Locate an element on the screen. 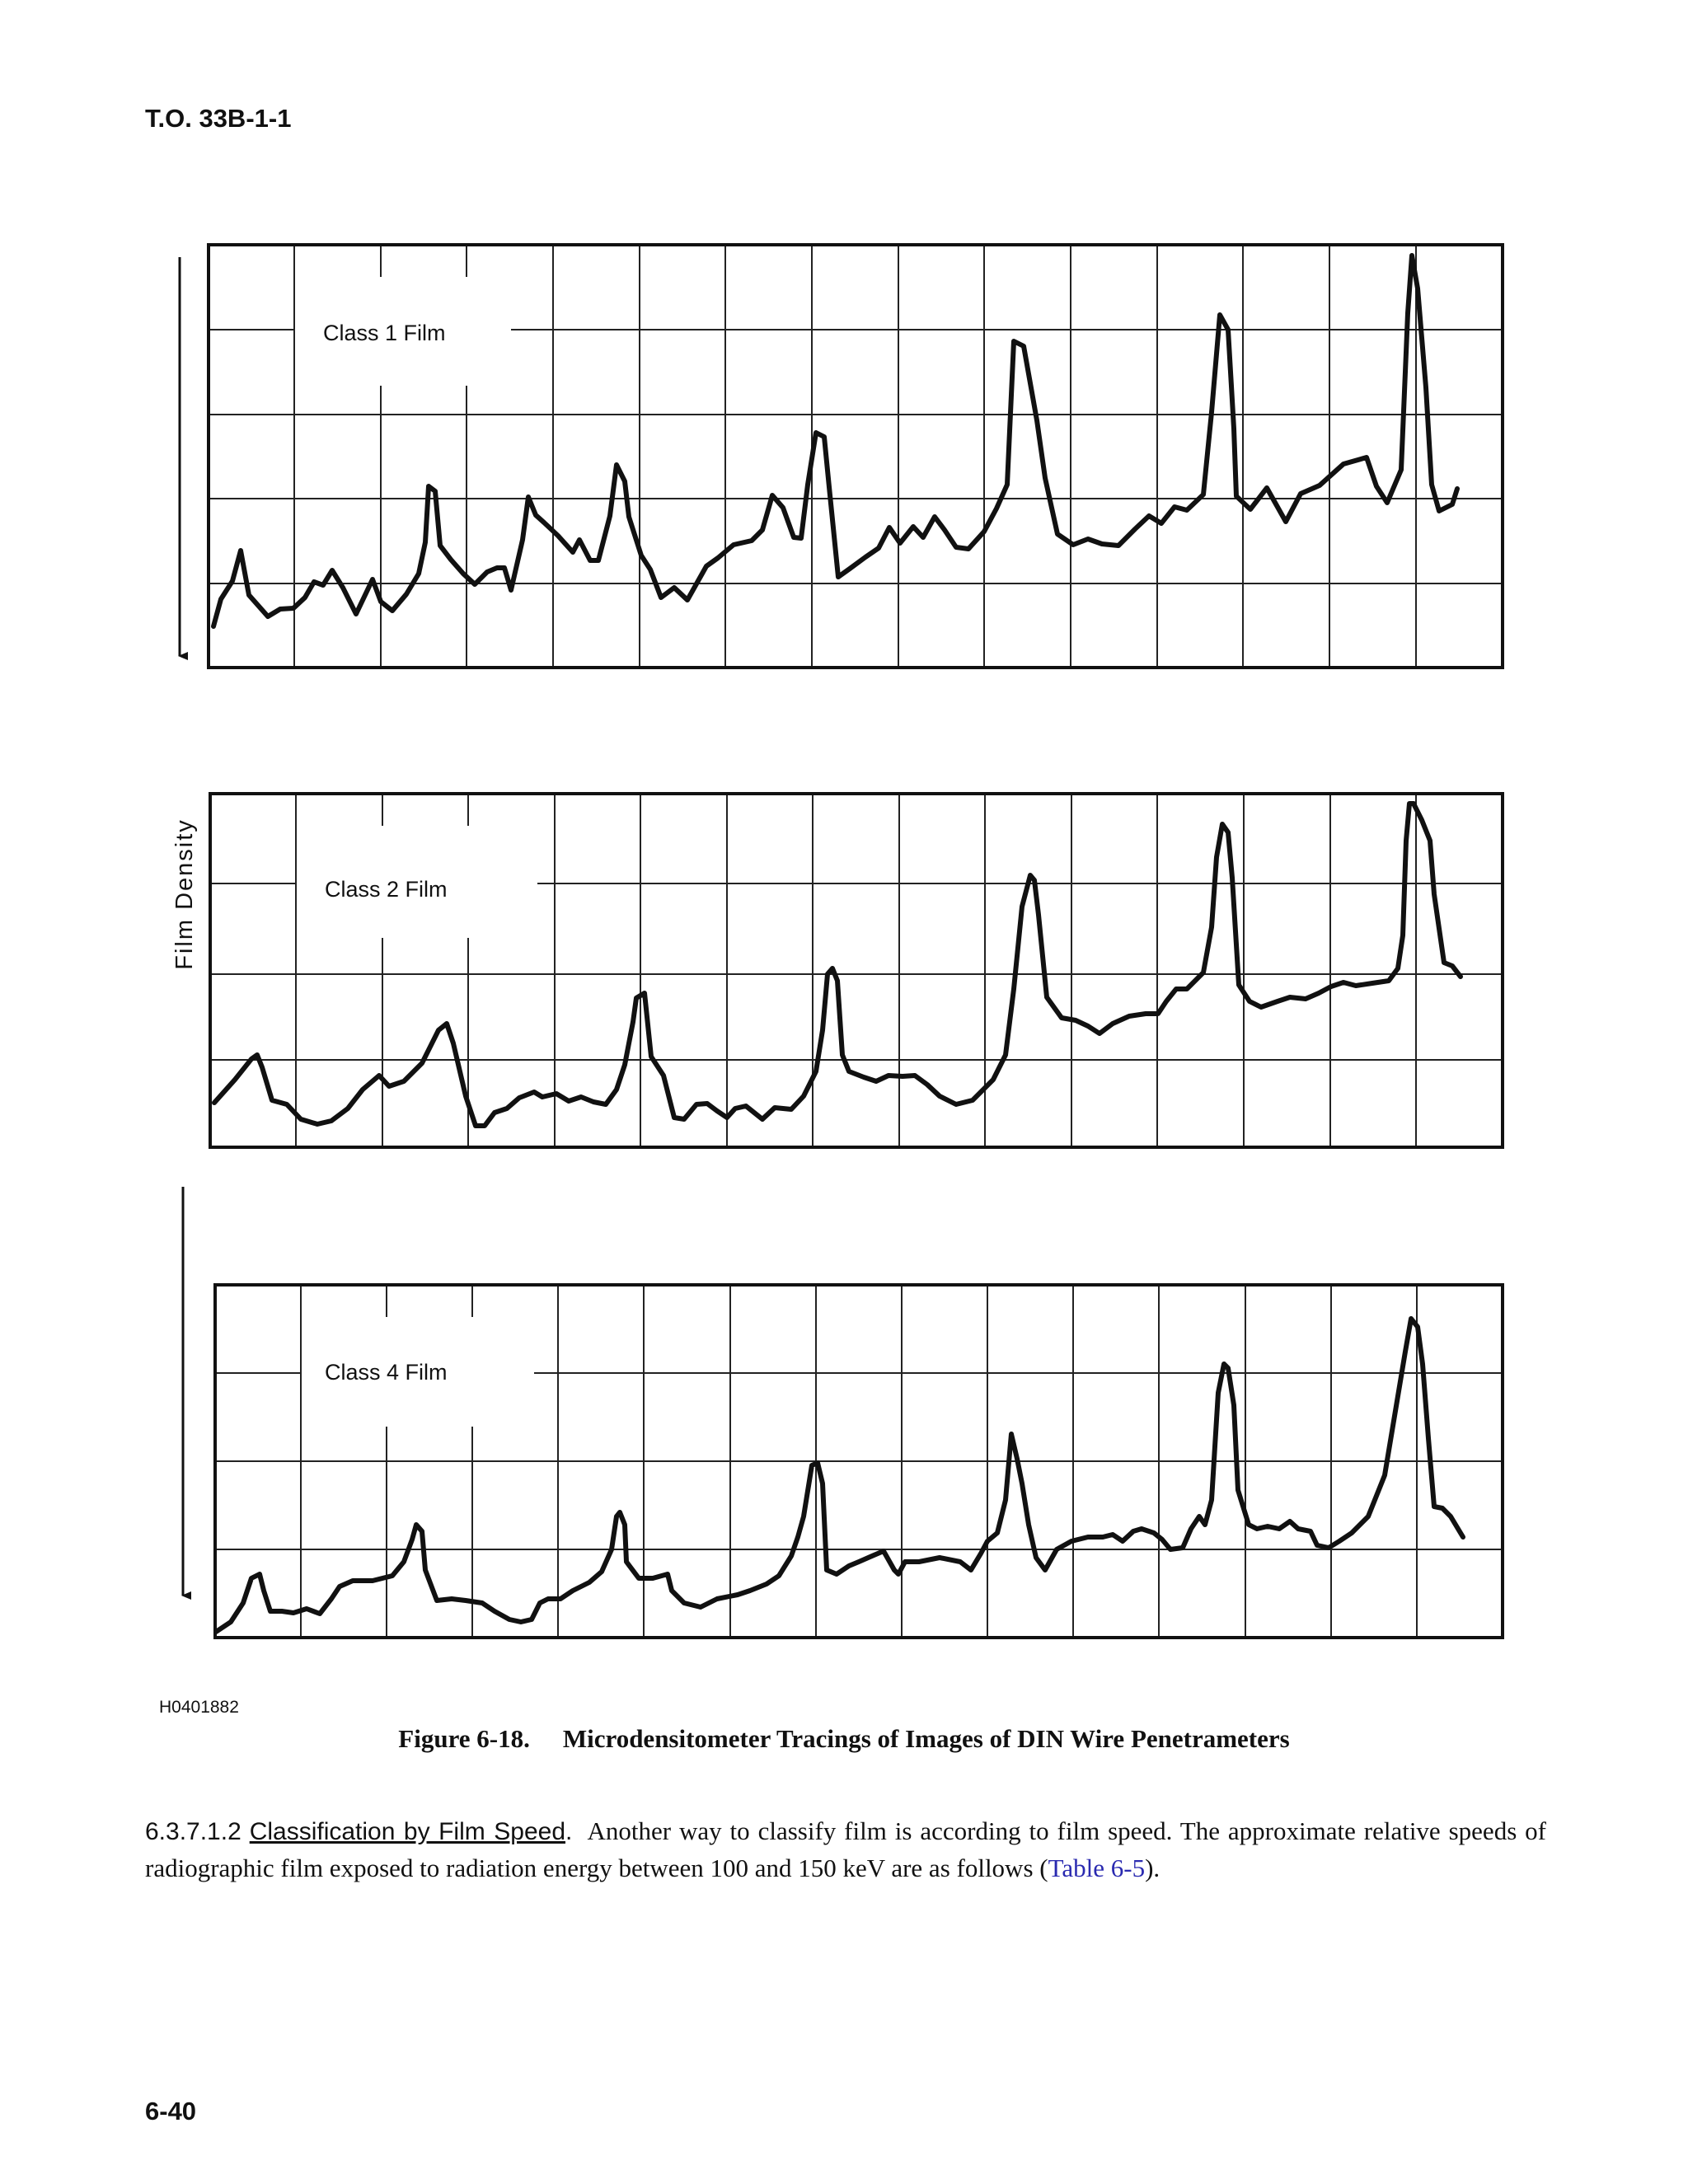 The image size is (1688, 2184). grid-lines is located at coordinates (859, 1461).